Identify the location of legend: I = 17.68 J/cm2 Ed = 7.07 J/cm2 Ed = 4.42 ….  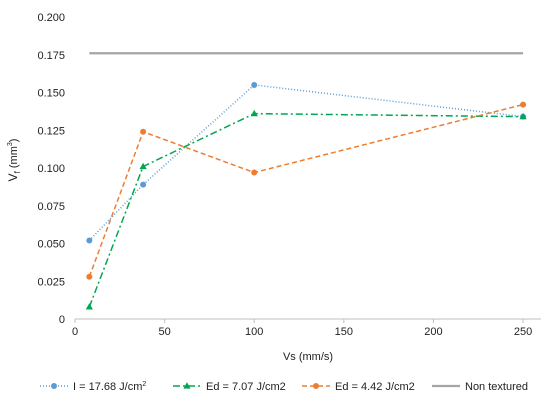
(284, 387).